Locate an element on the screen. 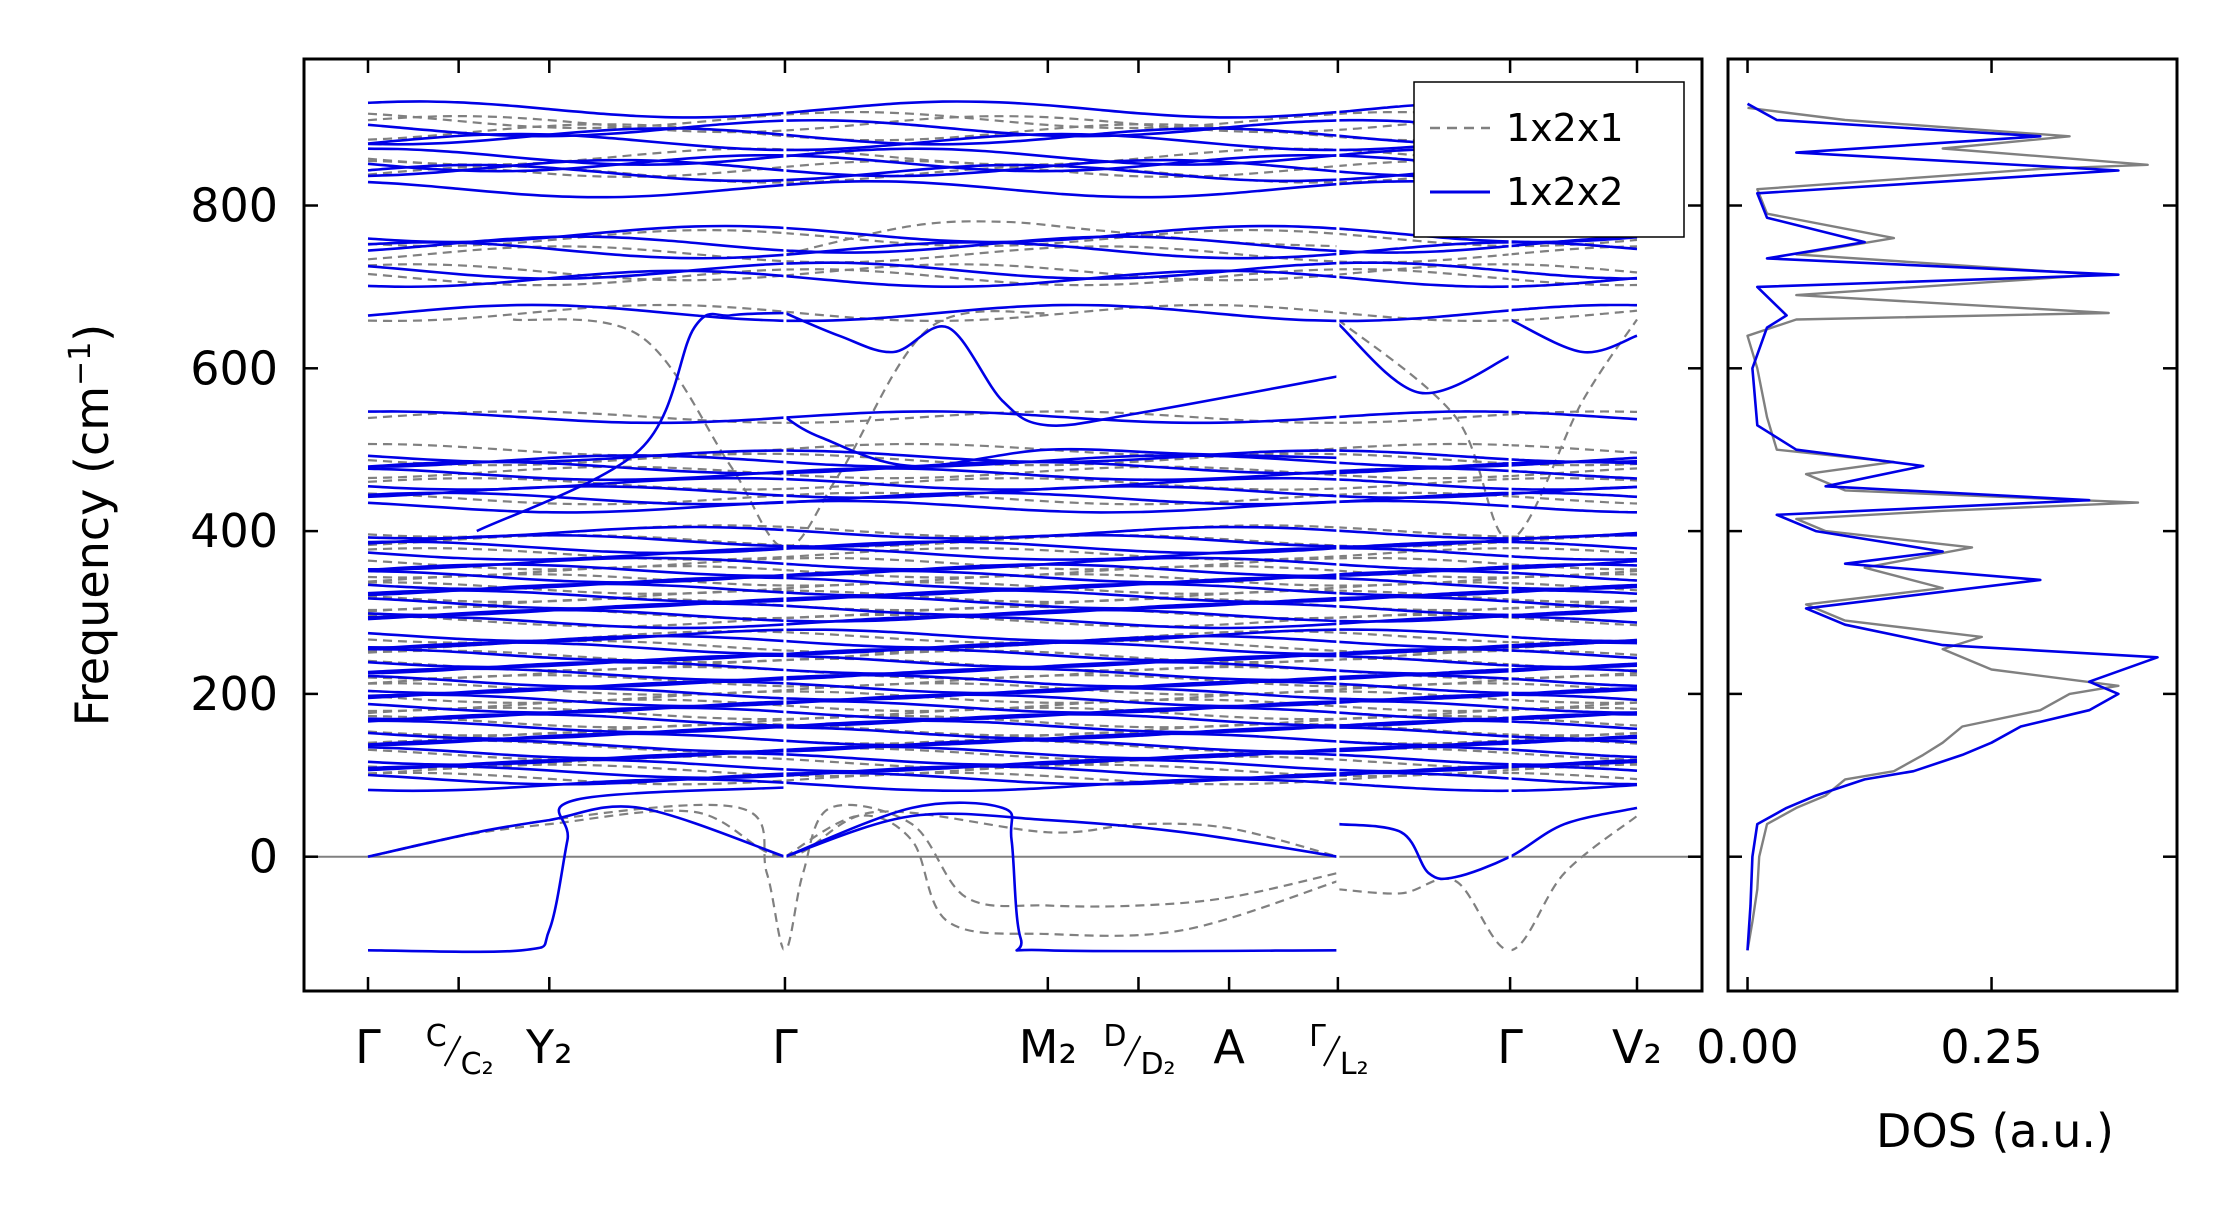  k-frac-numerator: Γ is located at coordinates (1317, 1036).